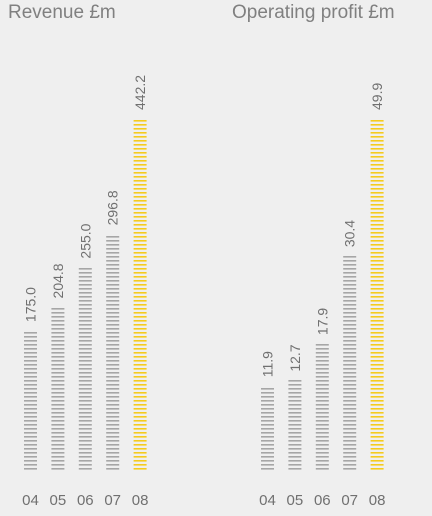 The image size is (432, 516). What do you see at coordinates (112, 500) in the screenshot?
I see `revenue-tick-label-07: 07` at bounding box center [112, 500].